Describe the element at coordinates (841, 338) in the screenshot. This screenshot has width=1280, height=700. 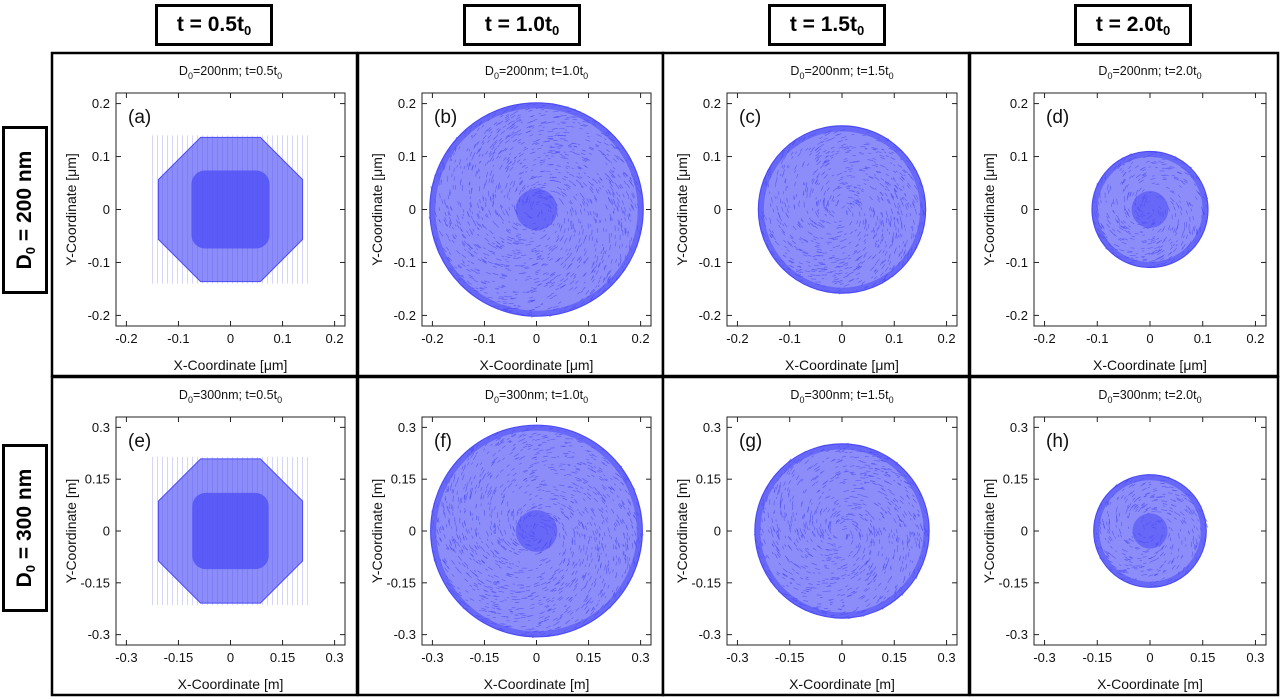
I see `x-tick-label: 0` at that location.